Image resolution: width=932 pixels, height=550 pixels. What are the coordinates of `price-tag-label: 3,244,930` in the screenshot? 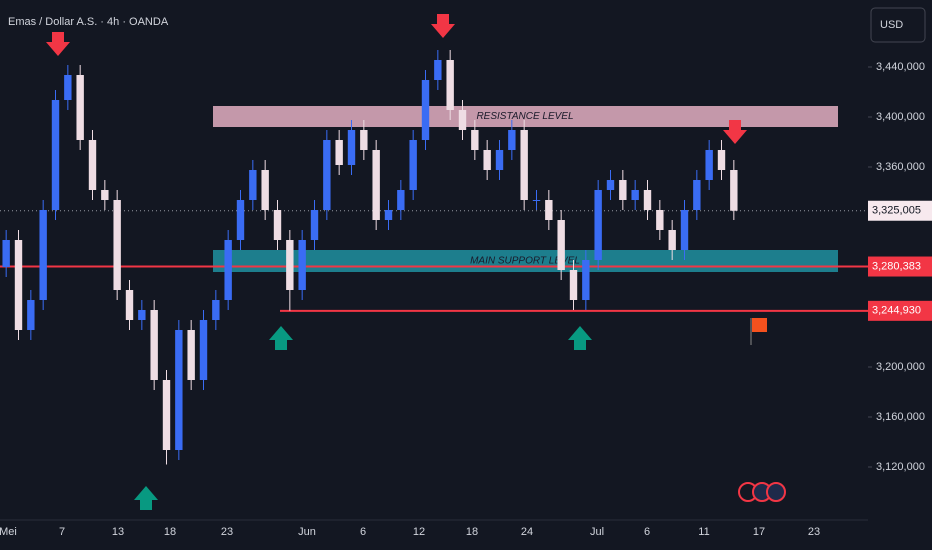 It's located at (896, 311).